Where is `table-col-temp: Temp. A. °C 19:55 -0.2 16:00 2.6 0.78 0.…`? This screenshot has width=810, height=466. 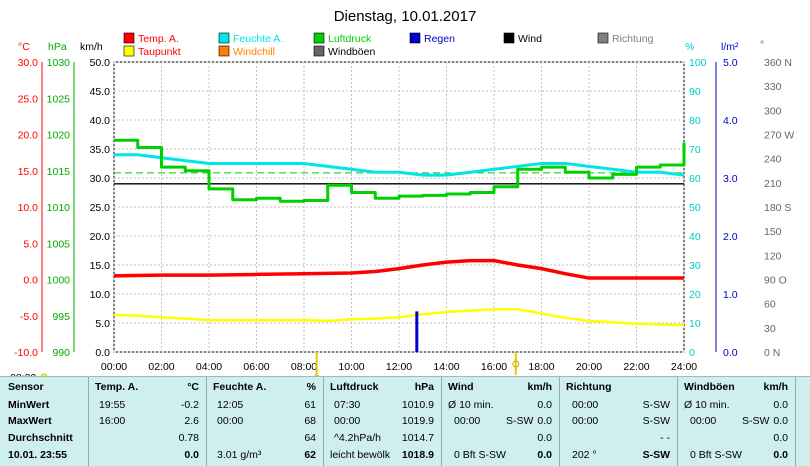 table-col-temp: Temp. A. °C 19:55 -0.2 16:00 2.6 0.78 0.… is located at coordinates (147, 421).